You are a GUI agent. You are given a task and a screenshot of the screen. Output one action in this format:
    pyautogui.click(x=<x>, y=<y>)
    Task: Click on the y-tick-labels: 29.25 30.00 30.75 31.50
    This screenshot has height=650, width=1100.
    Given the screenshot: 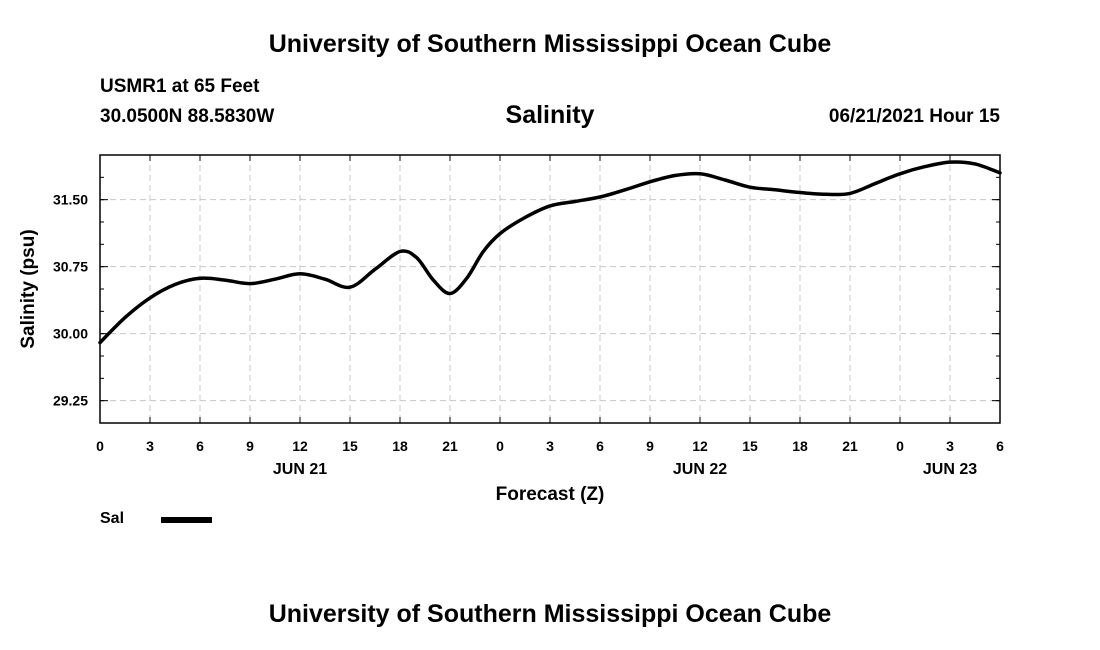 What is the action you would take?
    pyautogui.click(x=70, y=300)
    